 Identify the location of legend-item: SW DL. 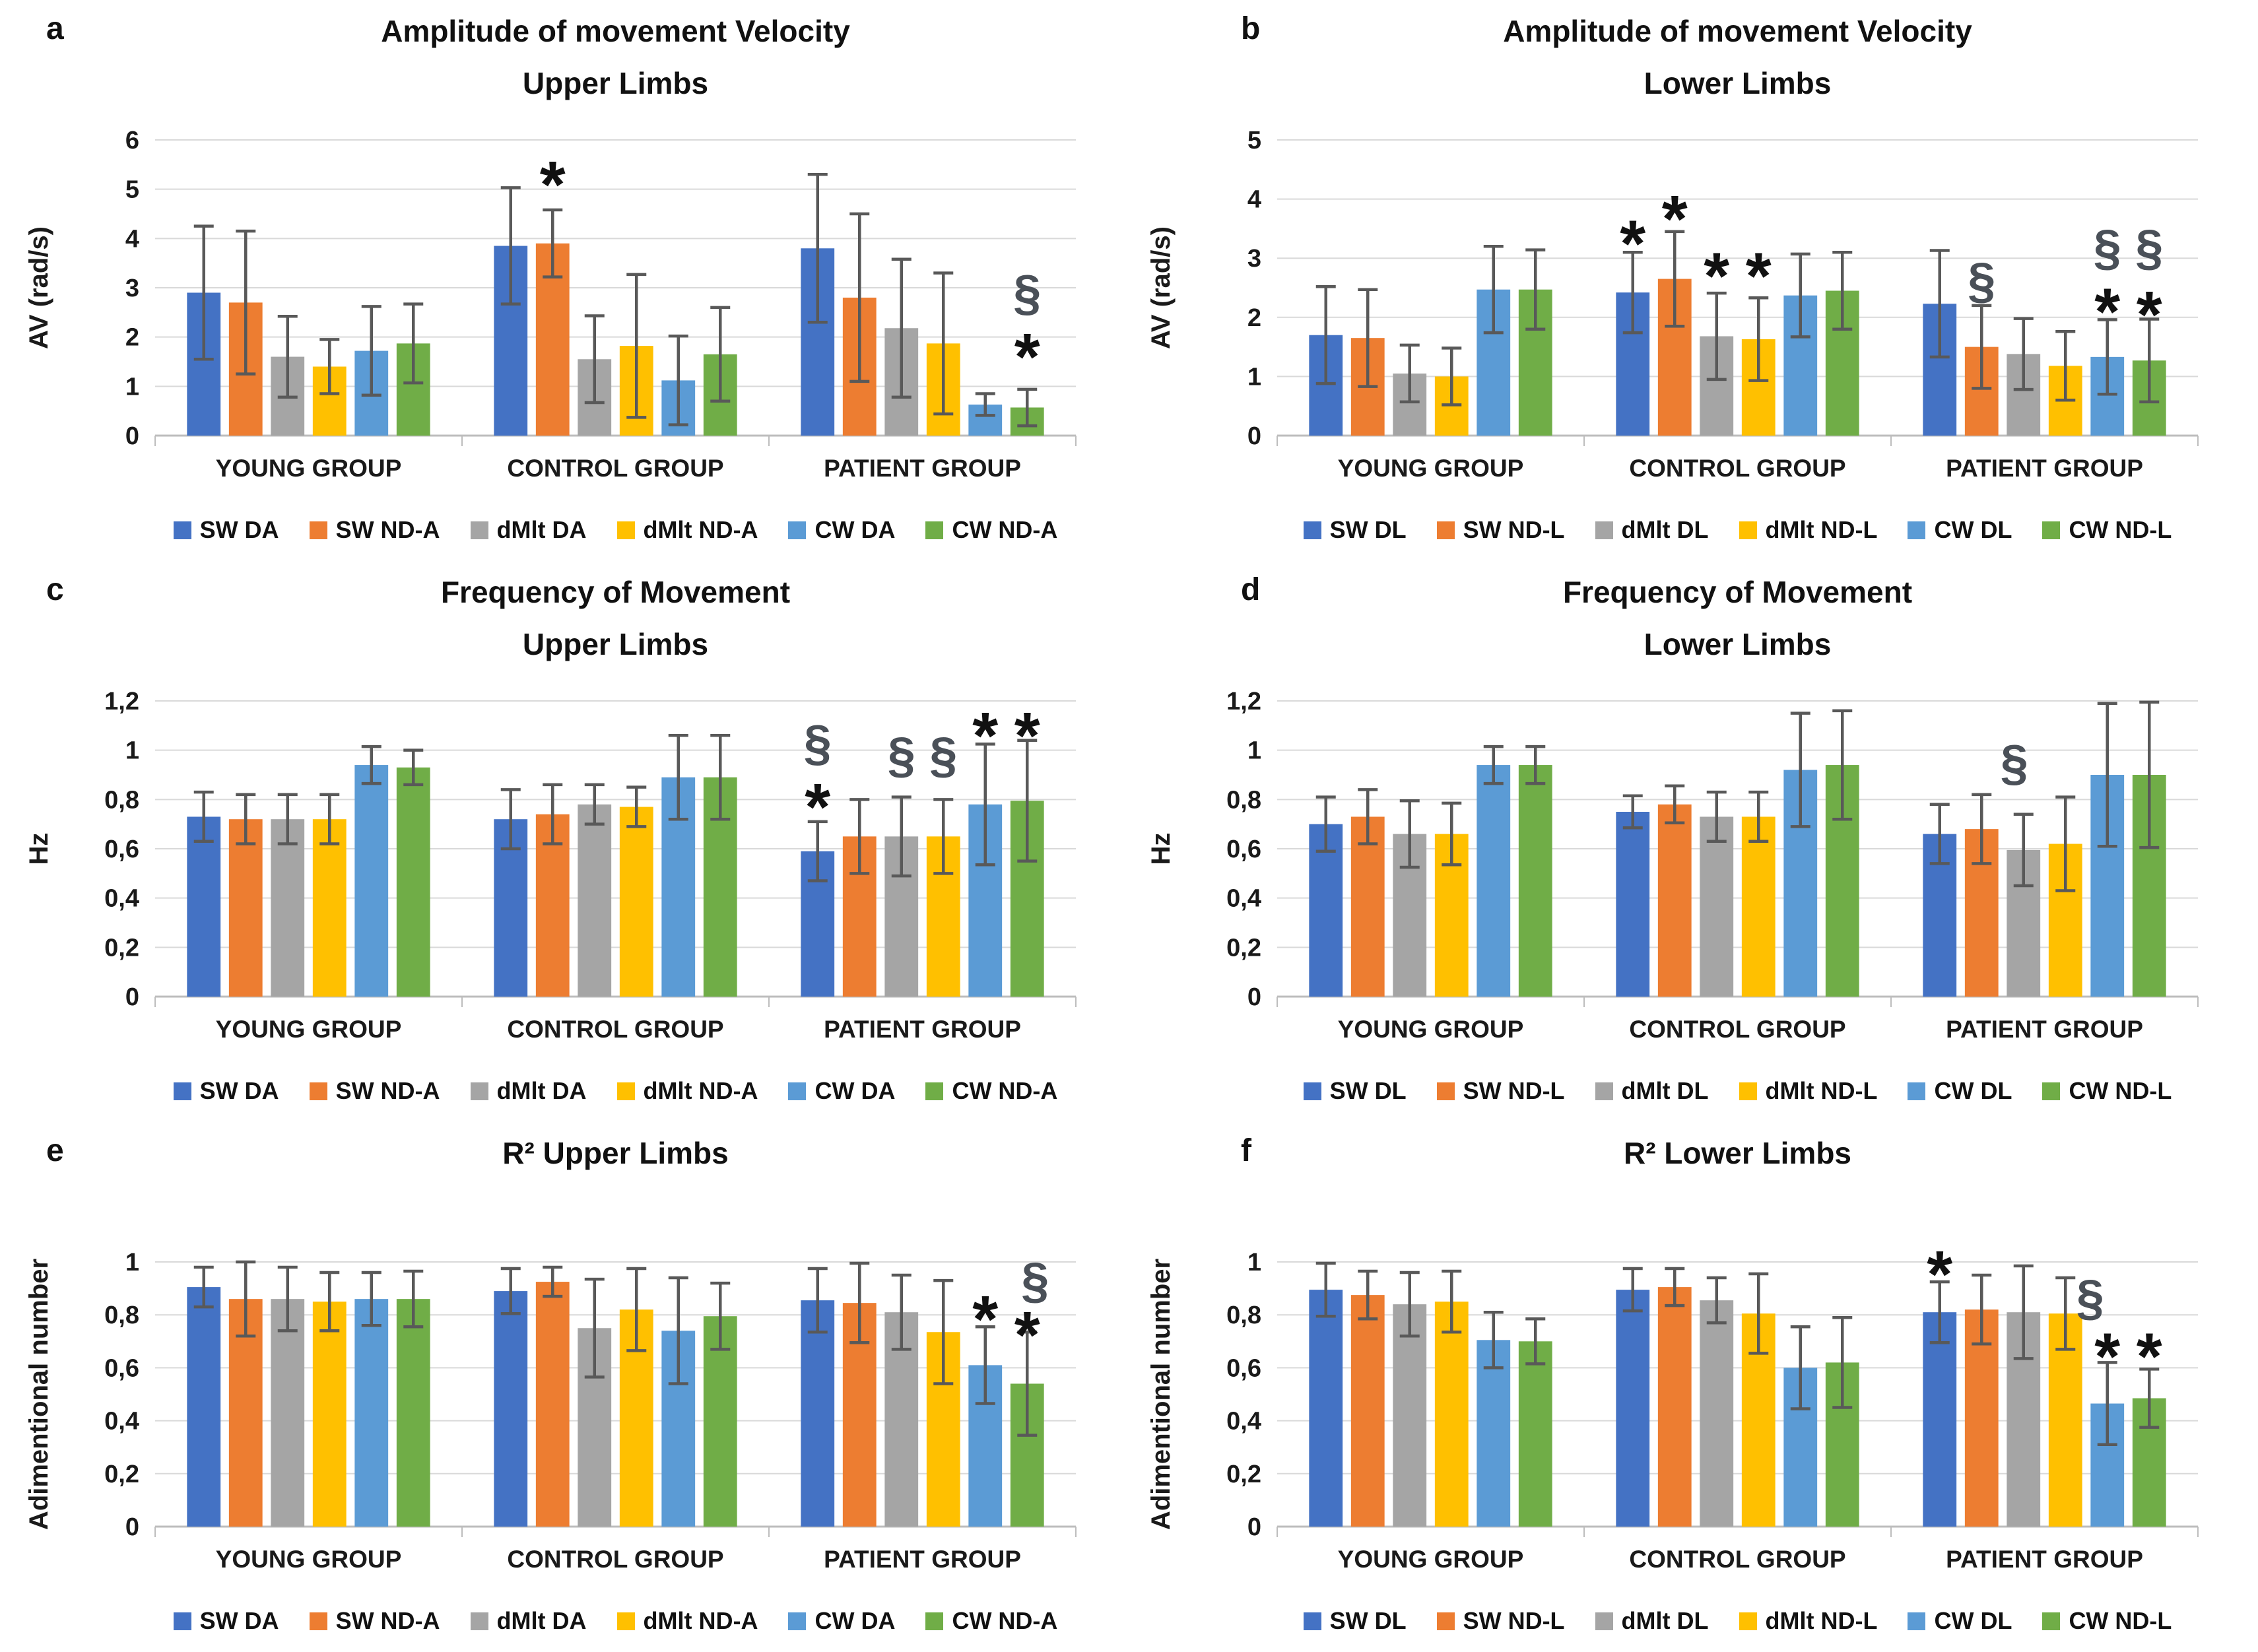
(1355, 1621).